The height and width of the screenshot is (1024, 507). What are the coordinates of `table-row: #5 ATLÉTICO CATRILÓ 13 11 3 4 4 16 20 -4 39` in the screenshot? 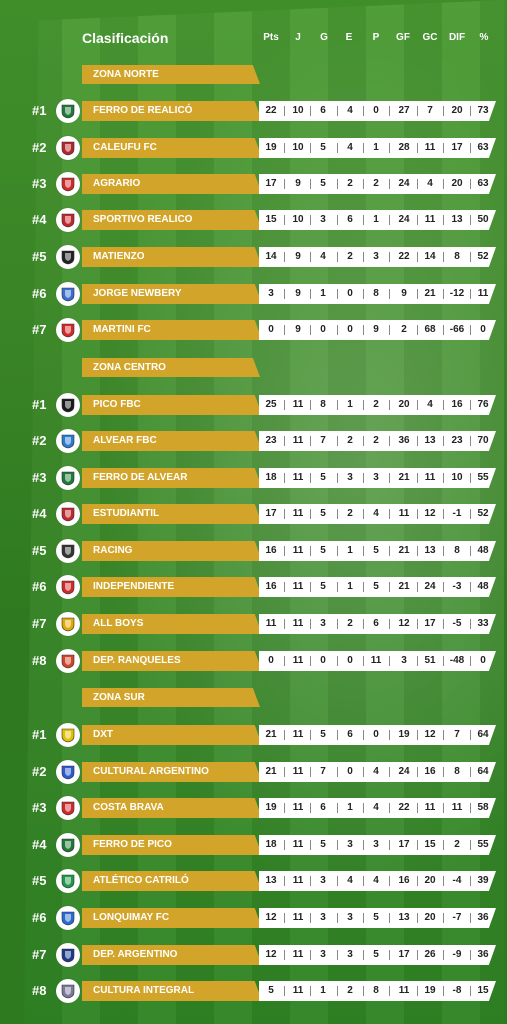 It's located at (253, 881).